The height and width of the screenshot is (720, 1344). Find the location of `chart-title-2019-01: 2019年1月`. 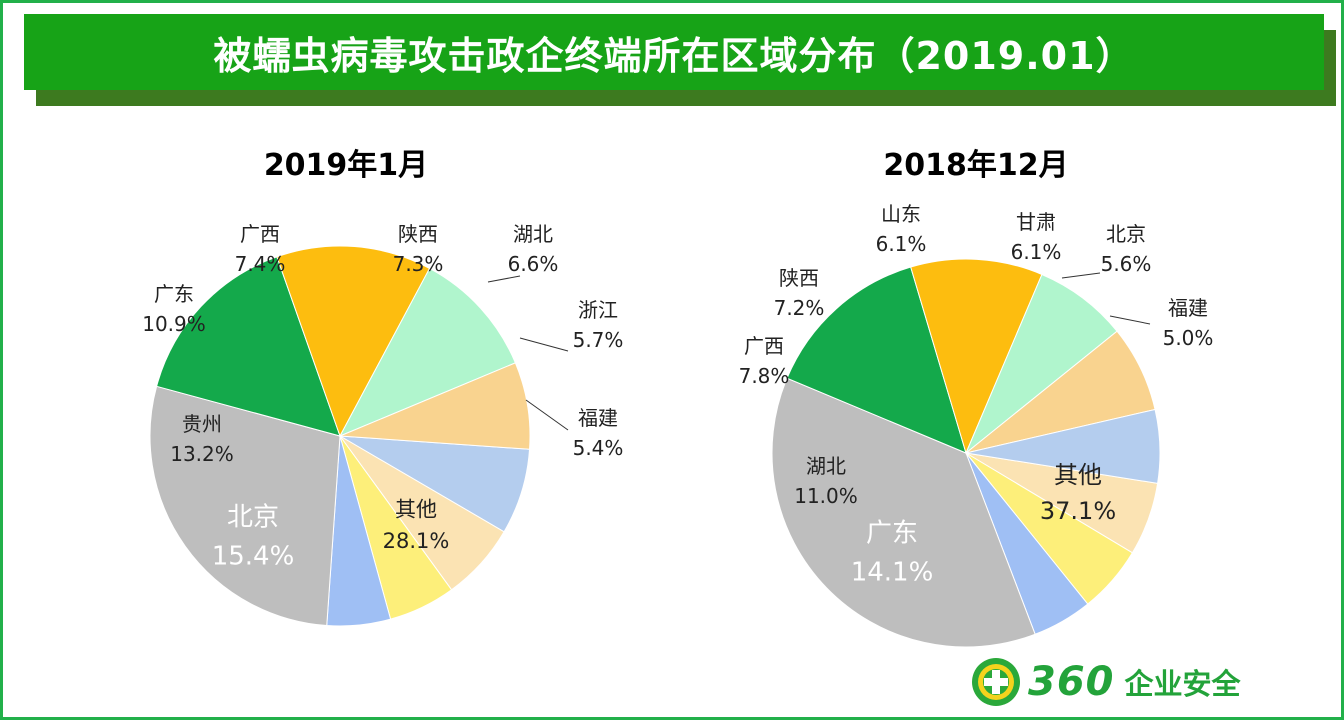

chart-title-2019-01: 2019年1月 is located at coordinates (346, 165).